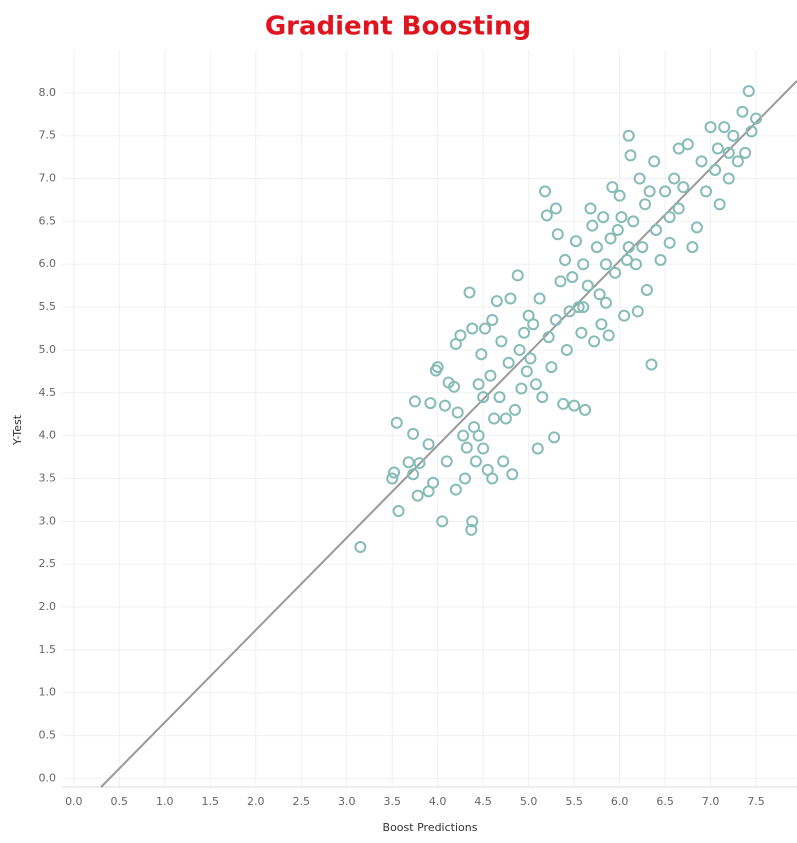  What do you see at coordinates (756, 801) in the screenshot?
I see `x-tick-label: 7.5` at bounding box center [756, 801].